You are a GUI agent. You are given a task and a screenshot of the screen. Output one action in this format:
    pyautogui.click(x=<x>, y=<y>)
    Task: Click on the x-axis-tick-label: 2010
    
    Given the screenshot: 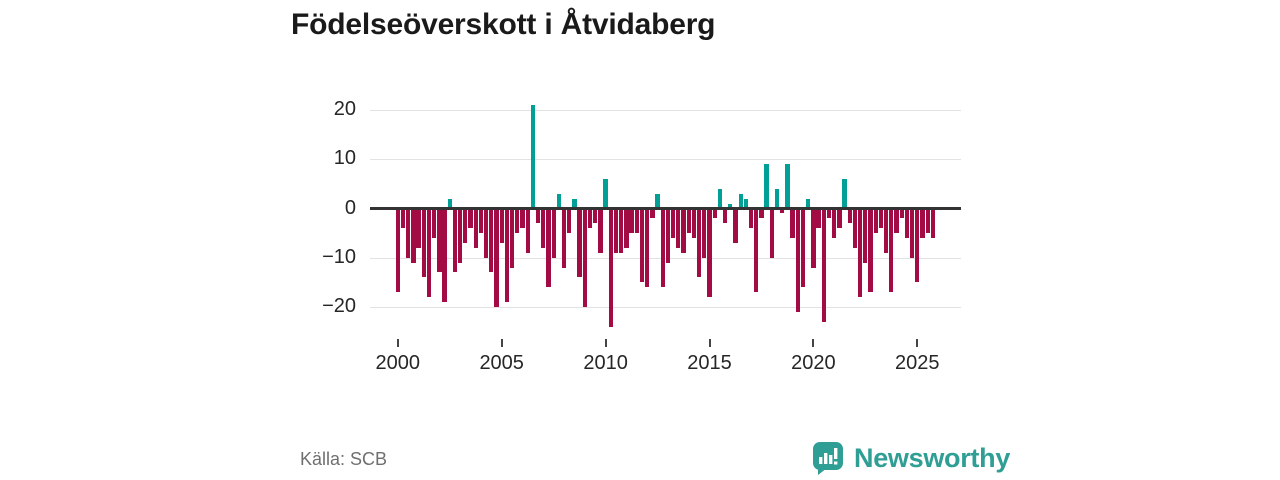 What is the action you would take?
    pyautogui.click(x=605, y=363)
    